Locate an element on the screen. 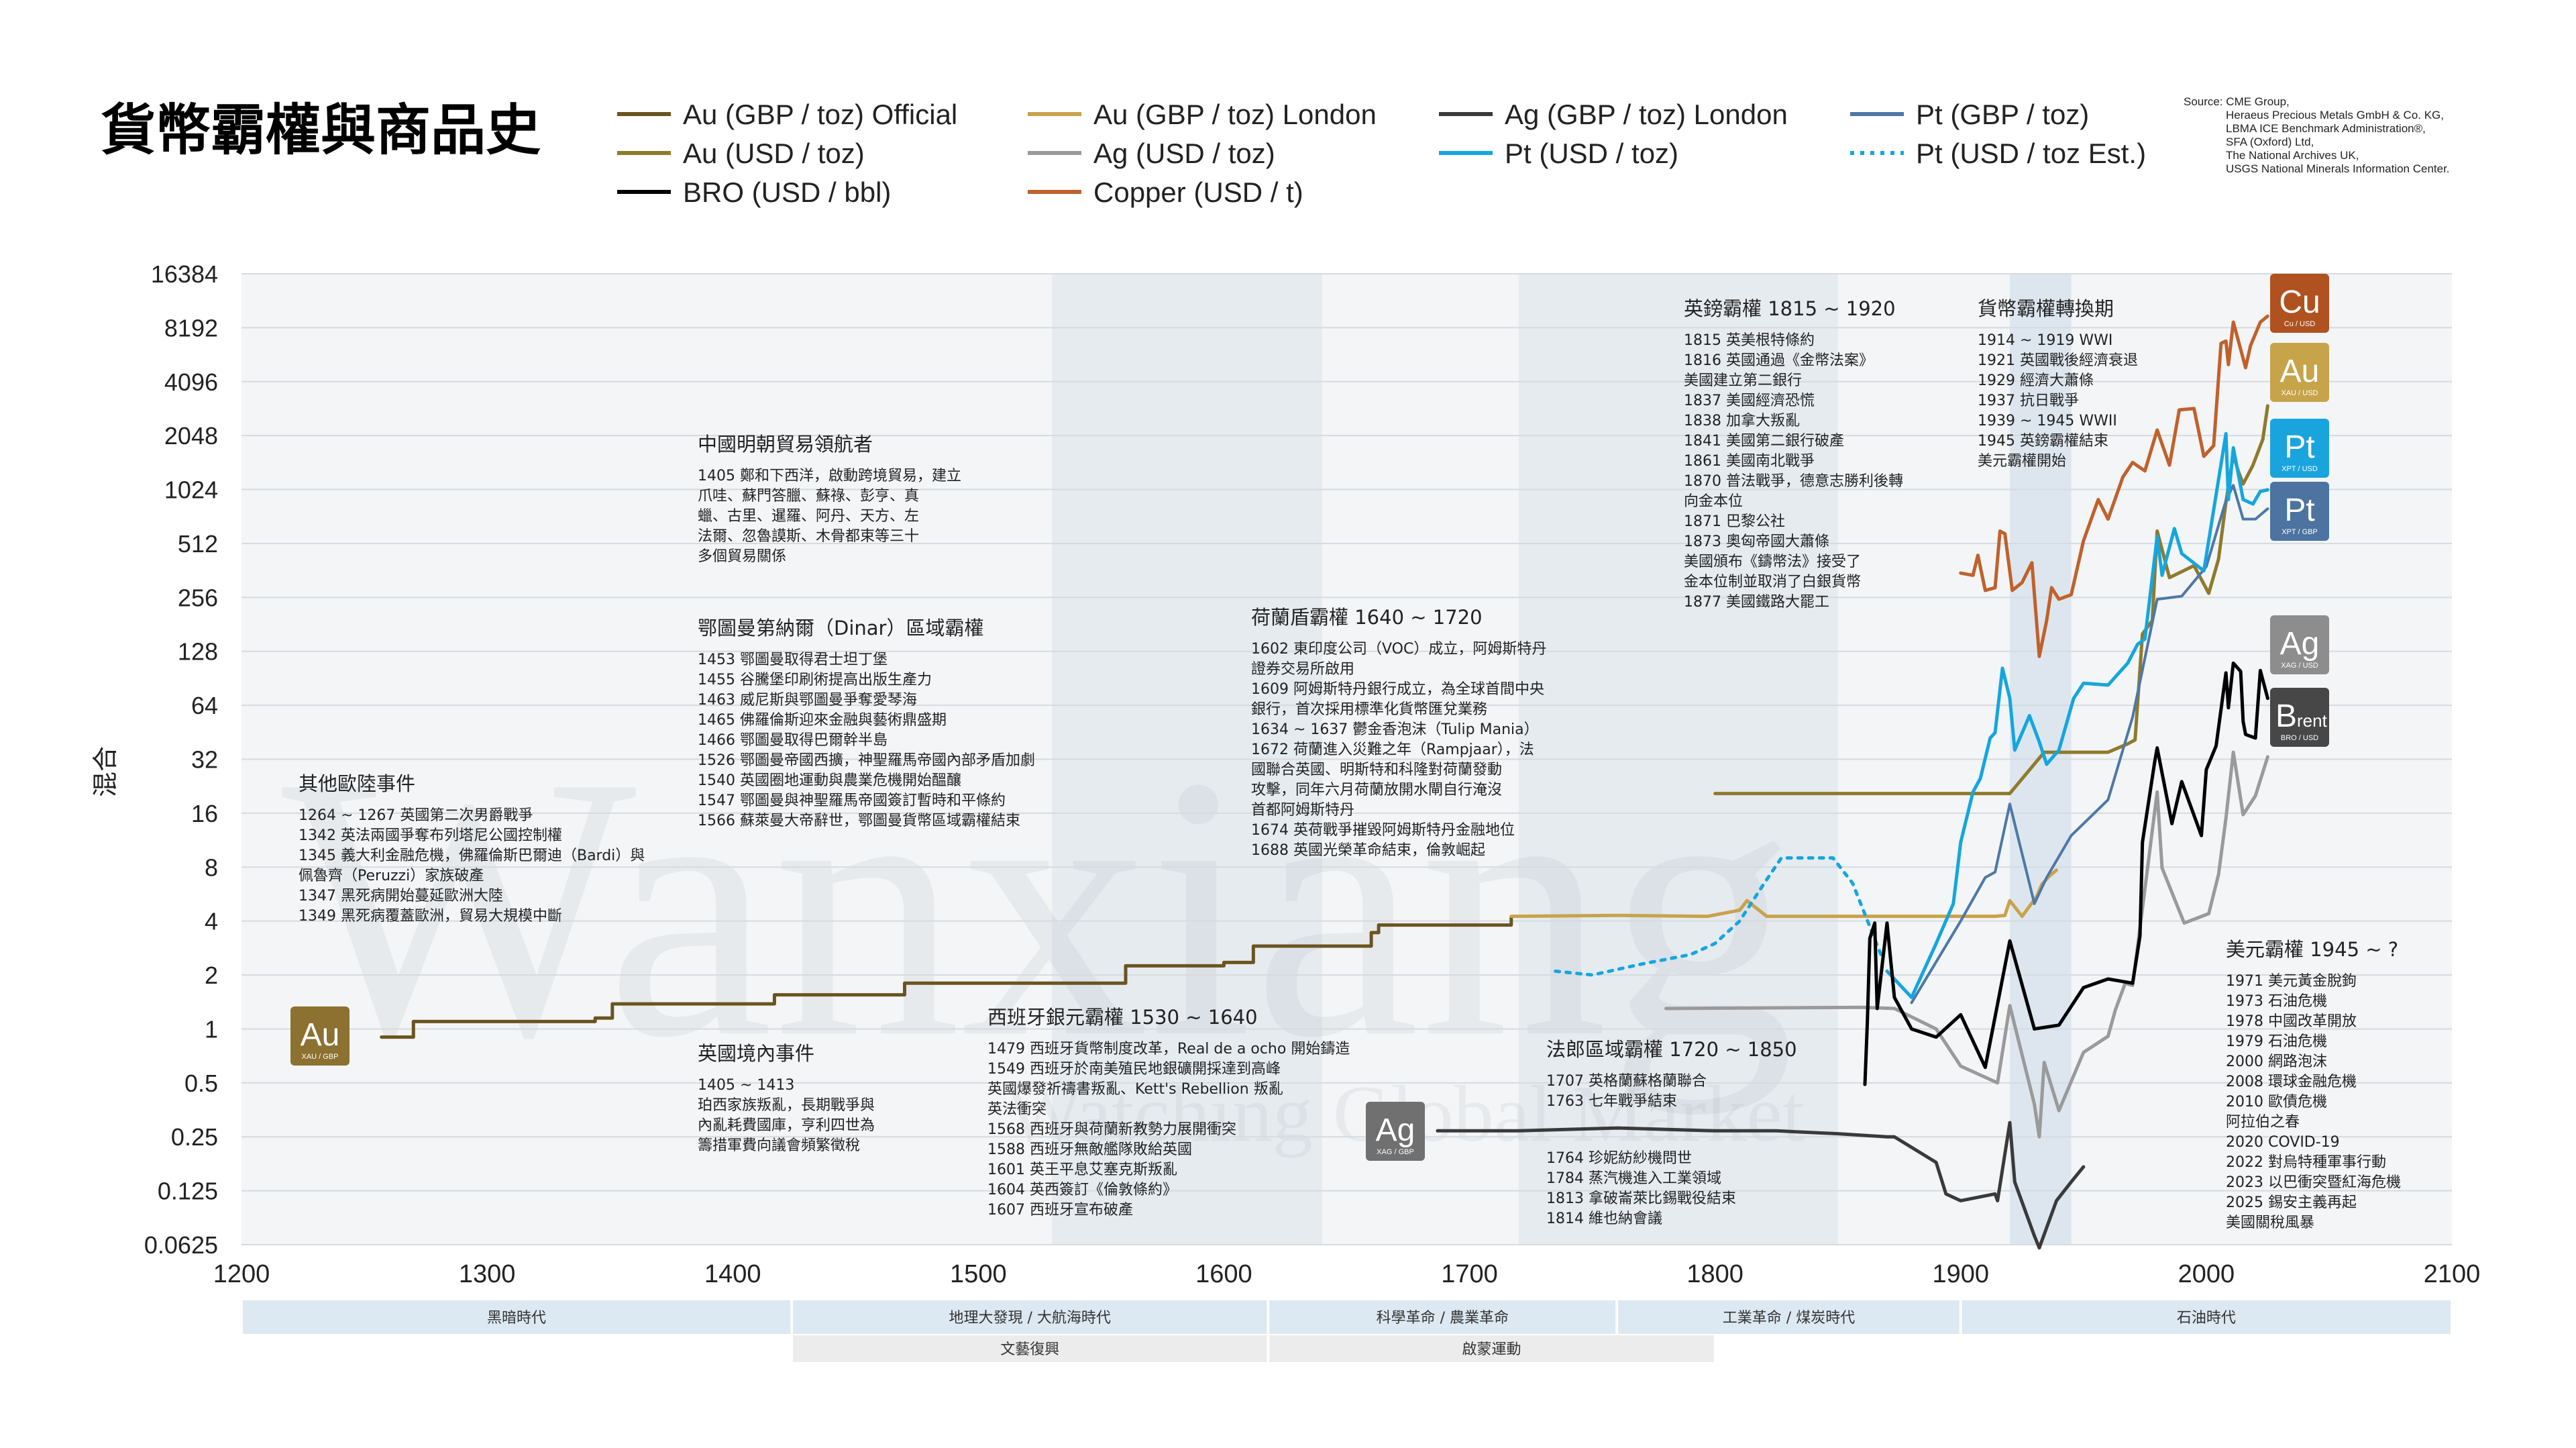  annotation-line: 銀行，首次採用標準化貨幣匯兌業務 is located at coordinates (1369, 709).